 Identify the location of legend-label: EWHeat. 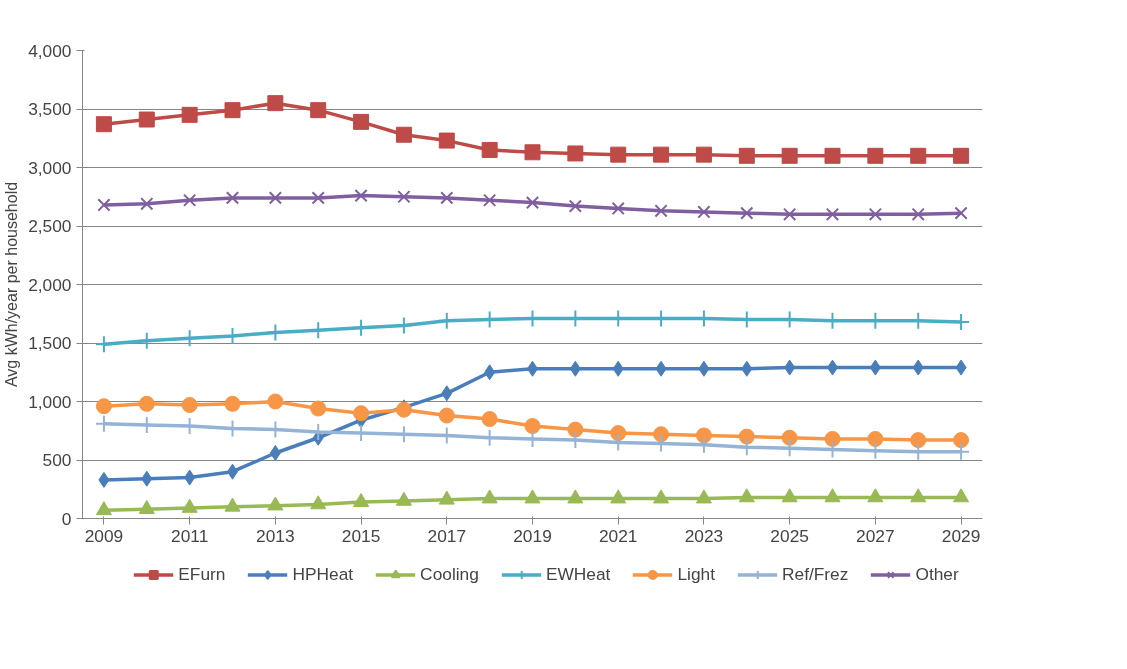
(578, 574).